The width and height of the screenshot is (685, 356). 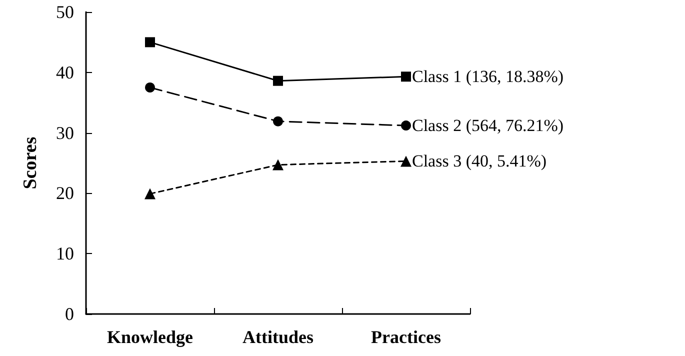 I want to click on y-axis-title: Scores, so click(x=30, y=163).